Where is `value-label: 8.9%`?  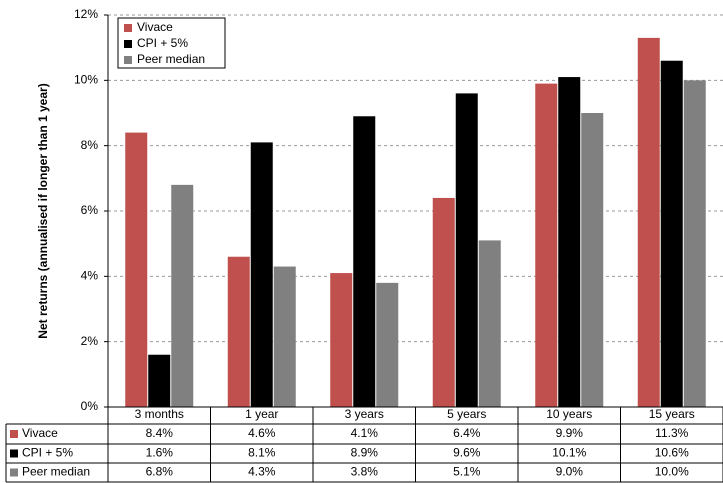 value-label: 8.9% is located at coordinates (365, 453).